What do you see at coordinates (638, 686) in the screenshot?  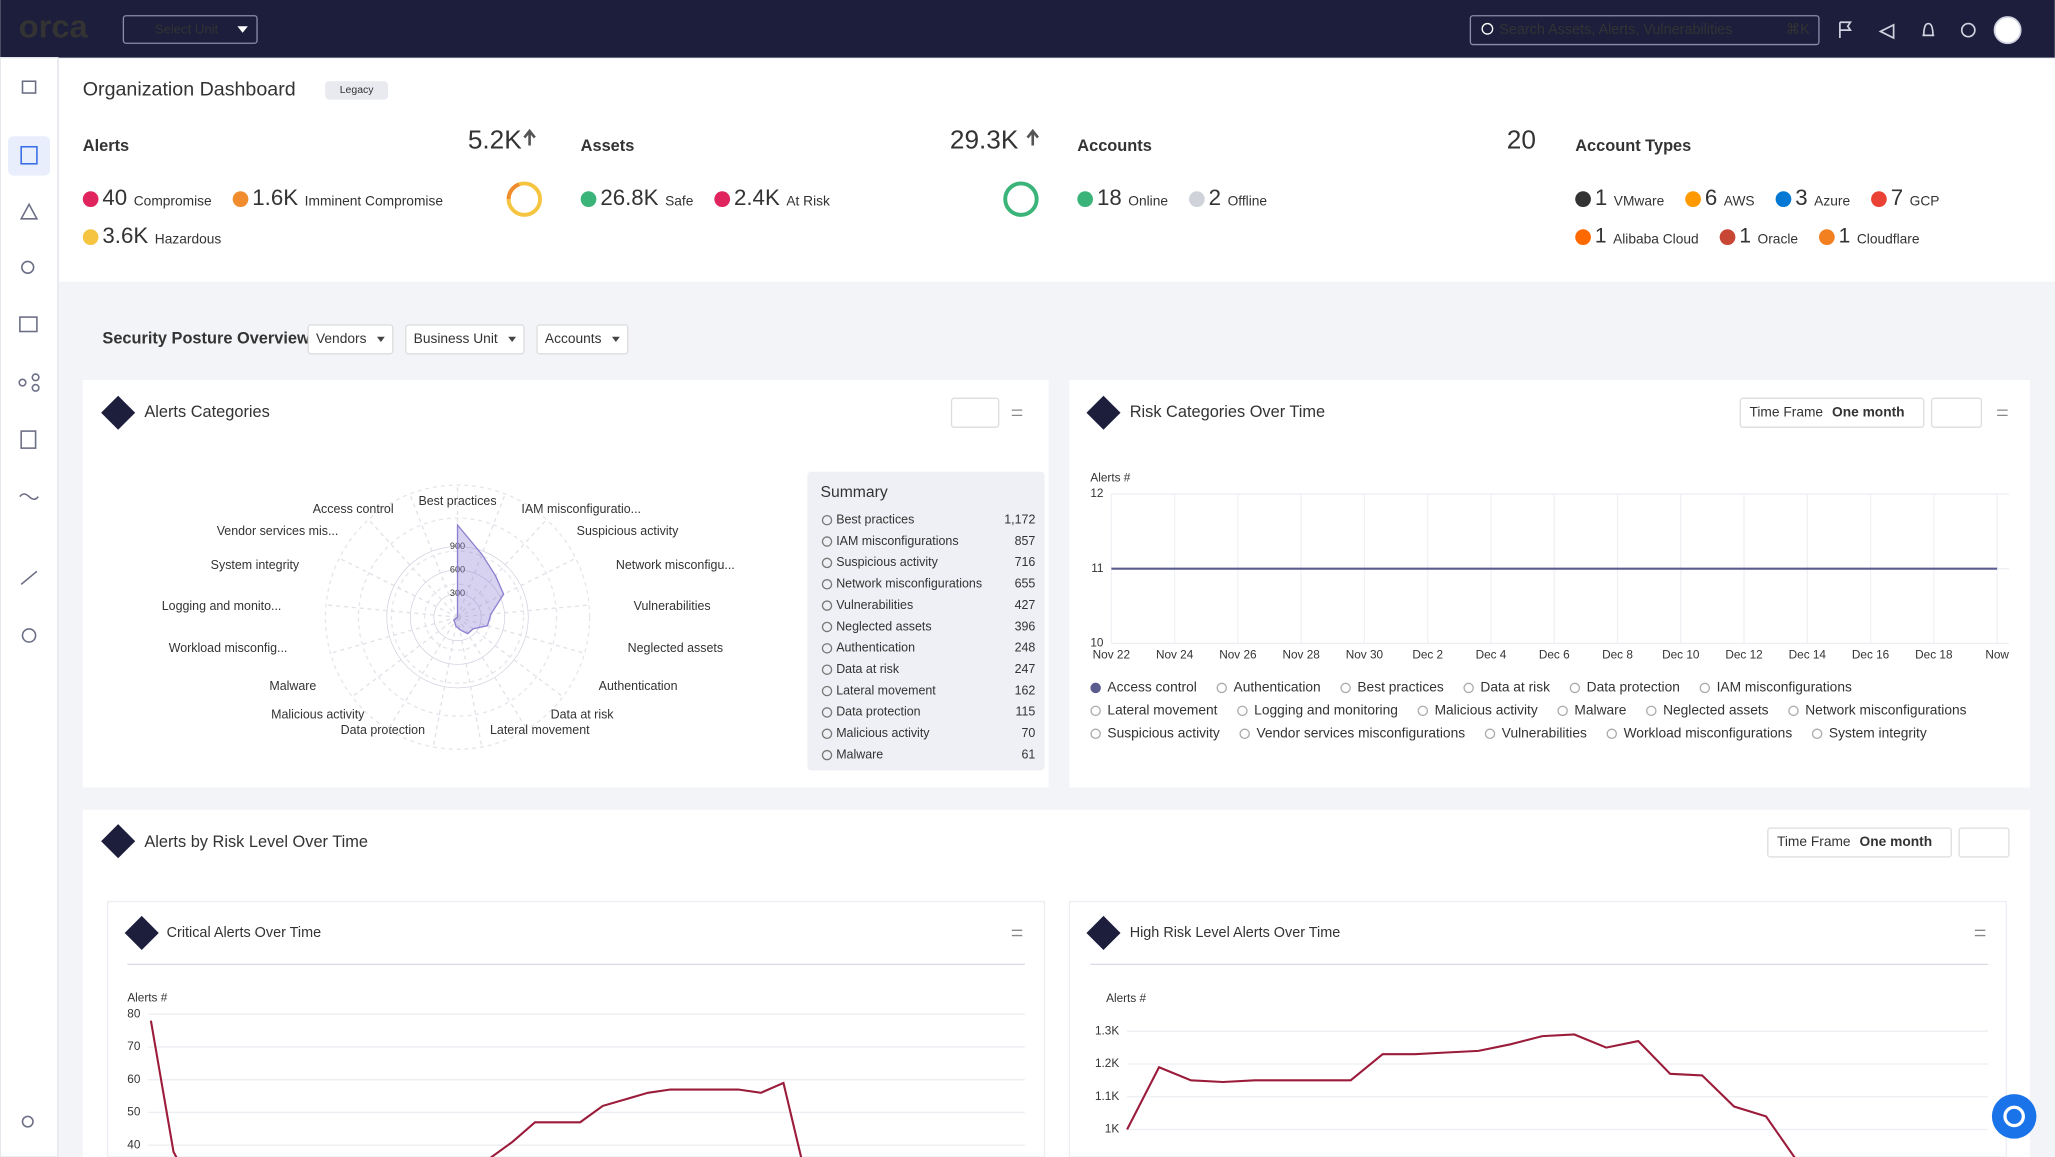 I see `radar-axis-label: Authentication` at bounding box center [638, 686].